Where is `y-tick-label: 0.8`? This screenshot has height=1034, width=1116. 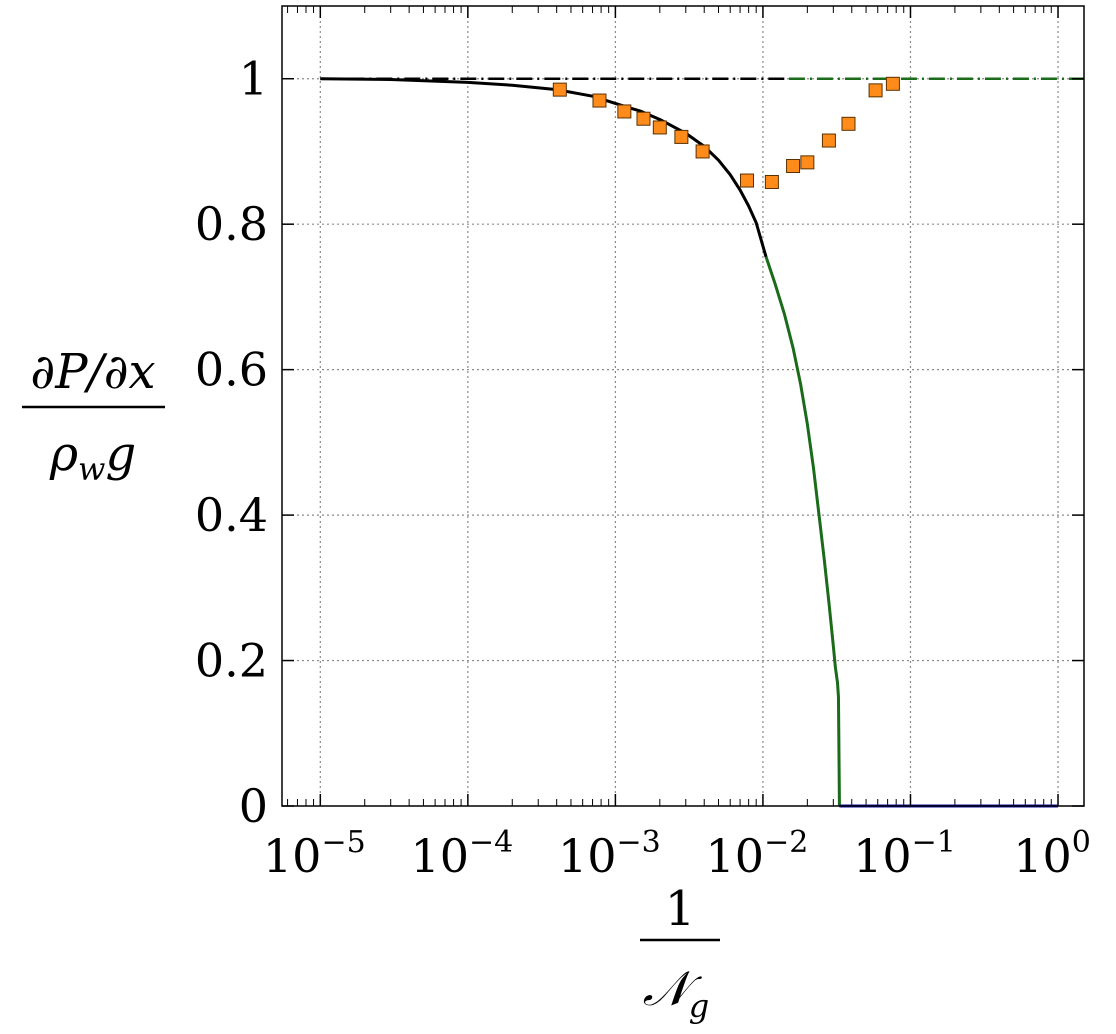 y-tick-label: 0.8 is located at coordinates (231, 224).